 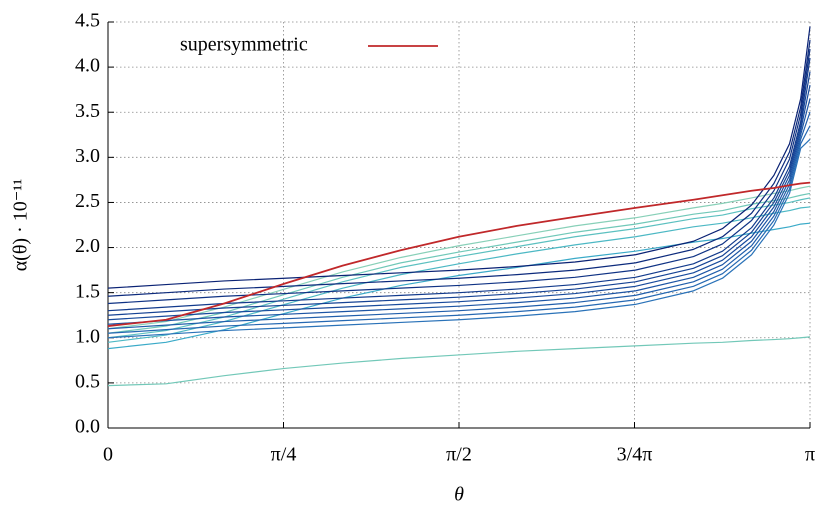 What do you see at coordinates (87, 156) in the screenshot?
I see `y-tick-label: 3.0` at bounding box center [87, 156].